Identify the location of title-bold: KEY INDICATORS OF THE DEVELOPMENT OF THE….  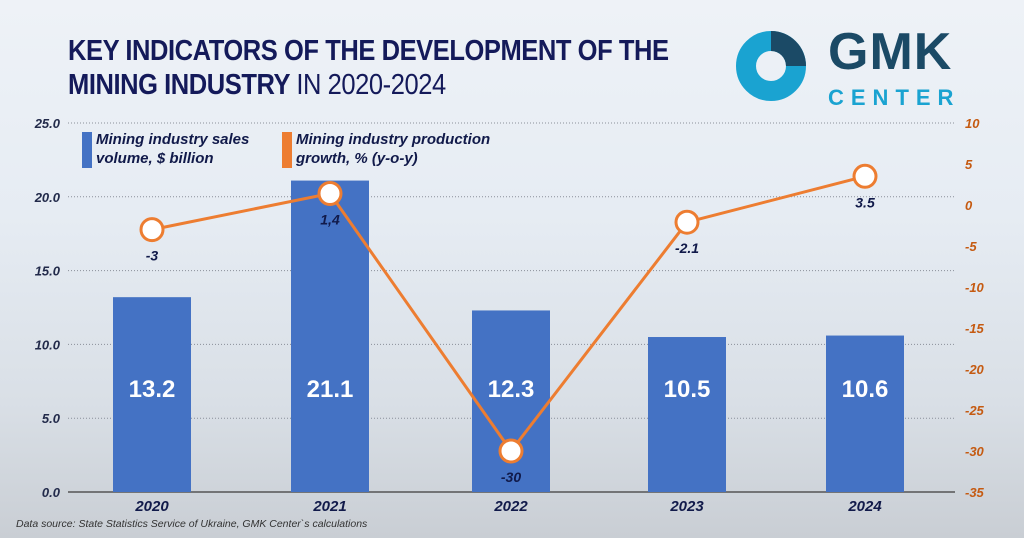
(368, 68).